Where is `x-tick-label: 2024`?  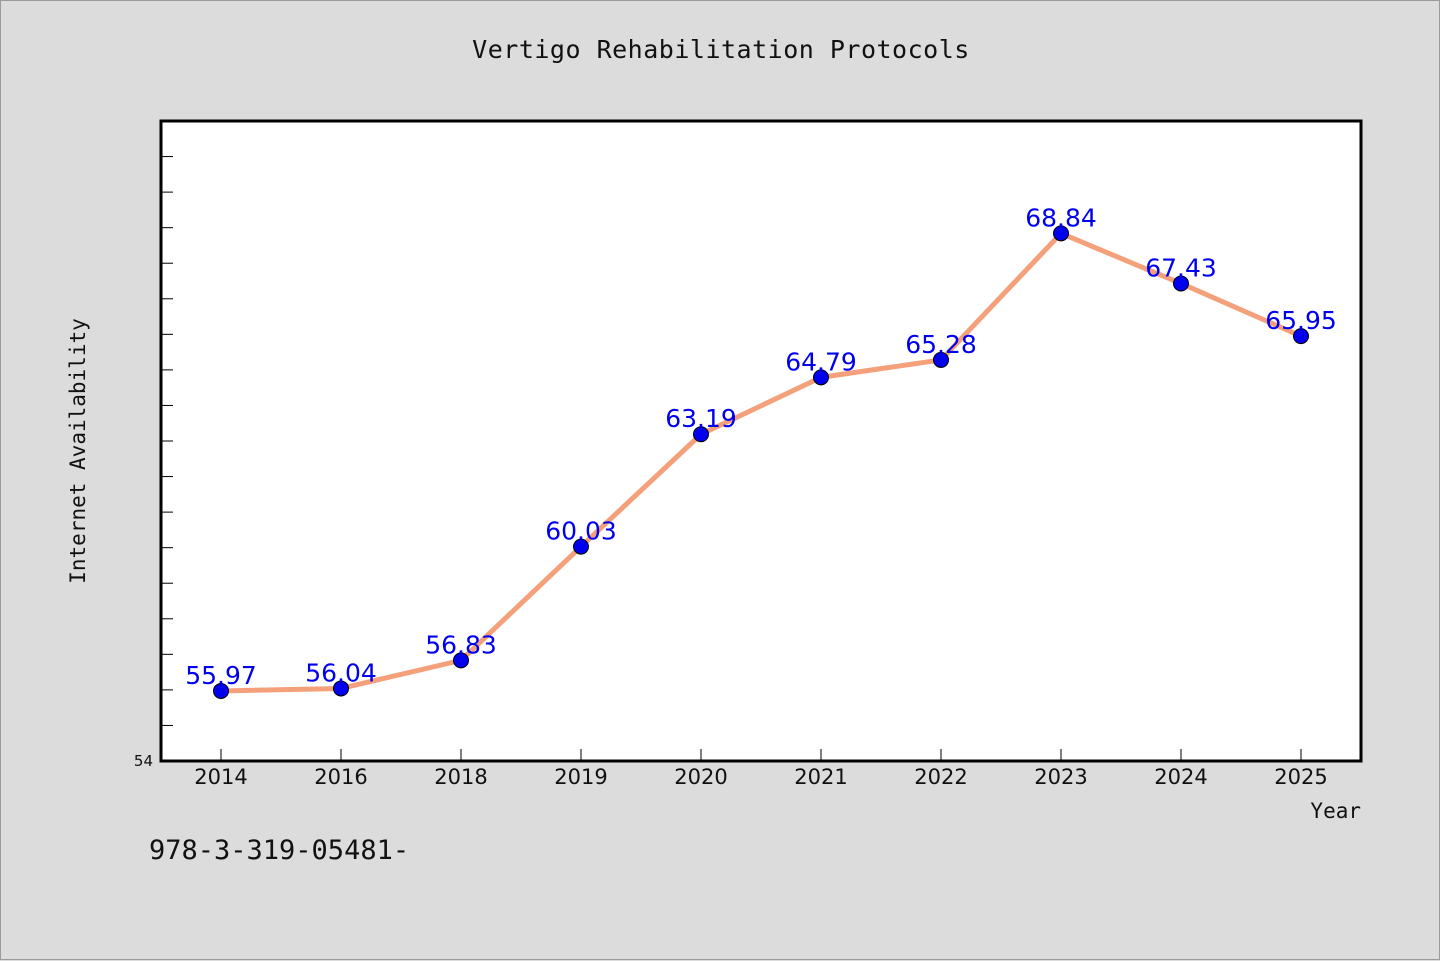 x-tick-label: 2024 is located at coordinates (1180, 777).